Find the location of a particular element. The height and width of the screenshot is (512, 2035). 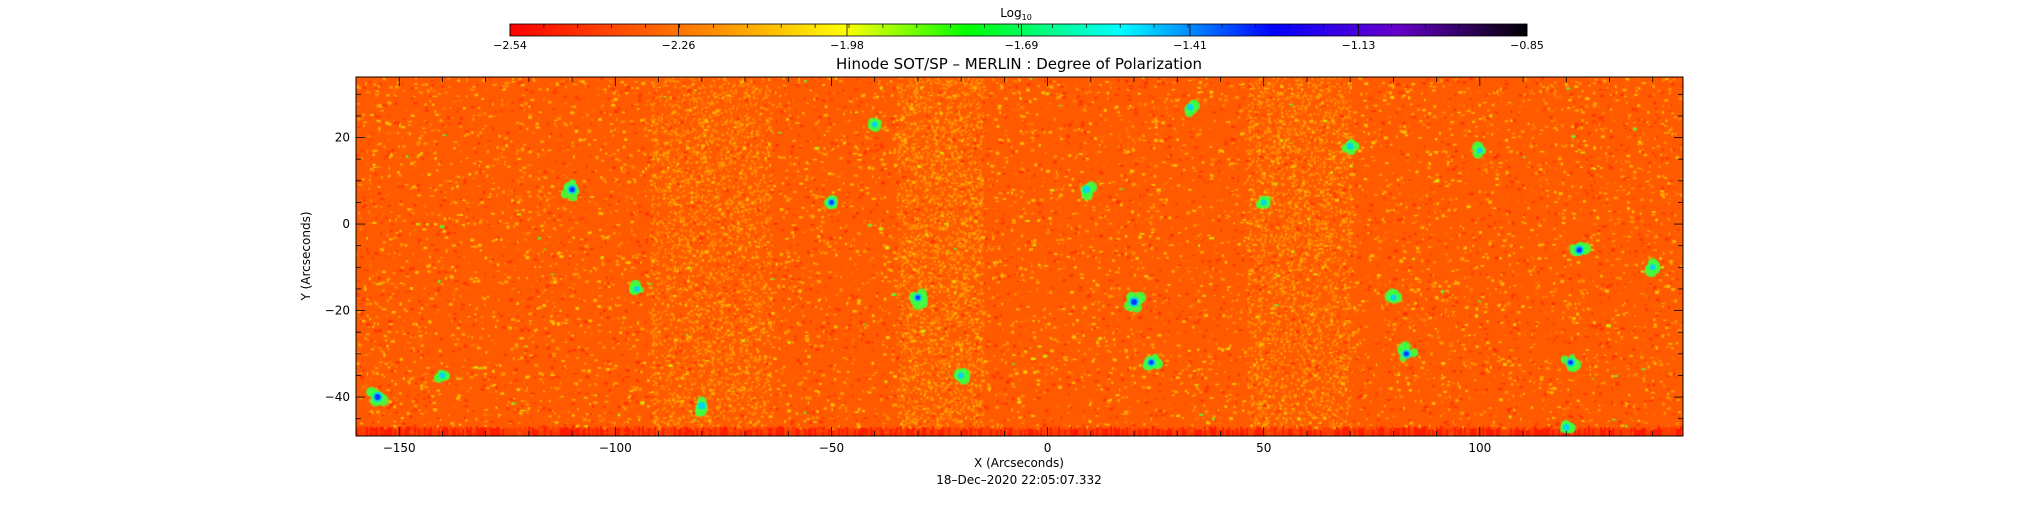

y-tick-label: 20 is located at coordinates (342, 138).